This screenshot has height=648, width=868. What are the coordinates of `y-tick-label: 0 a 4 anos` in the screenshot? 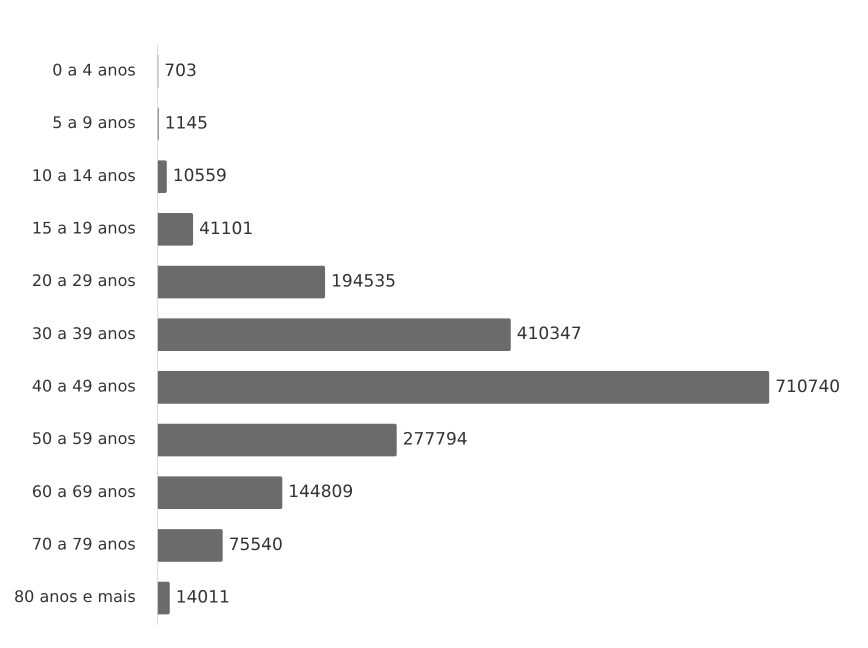 It's located at (94, 70).